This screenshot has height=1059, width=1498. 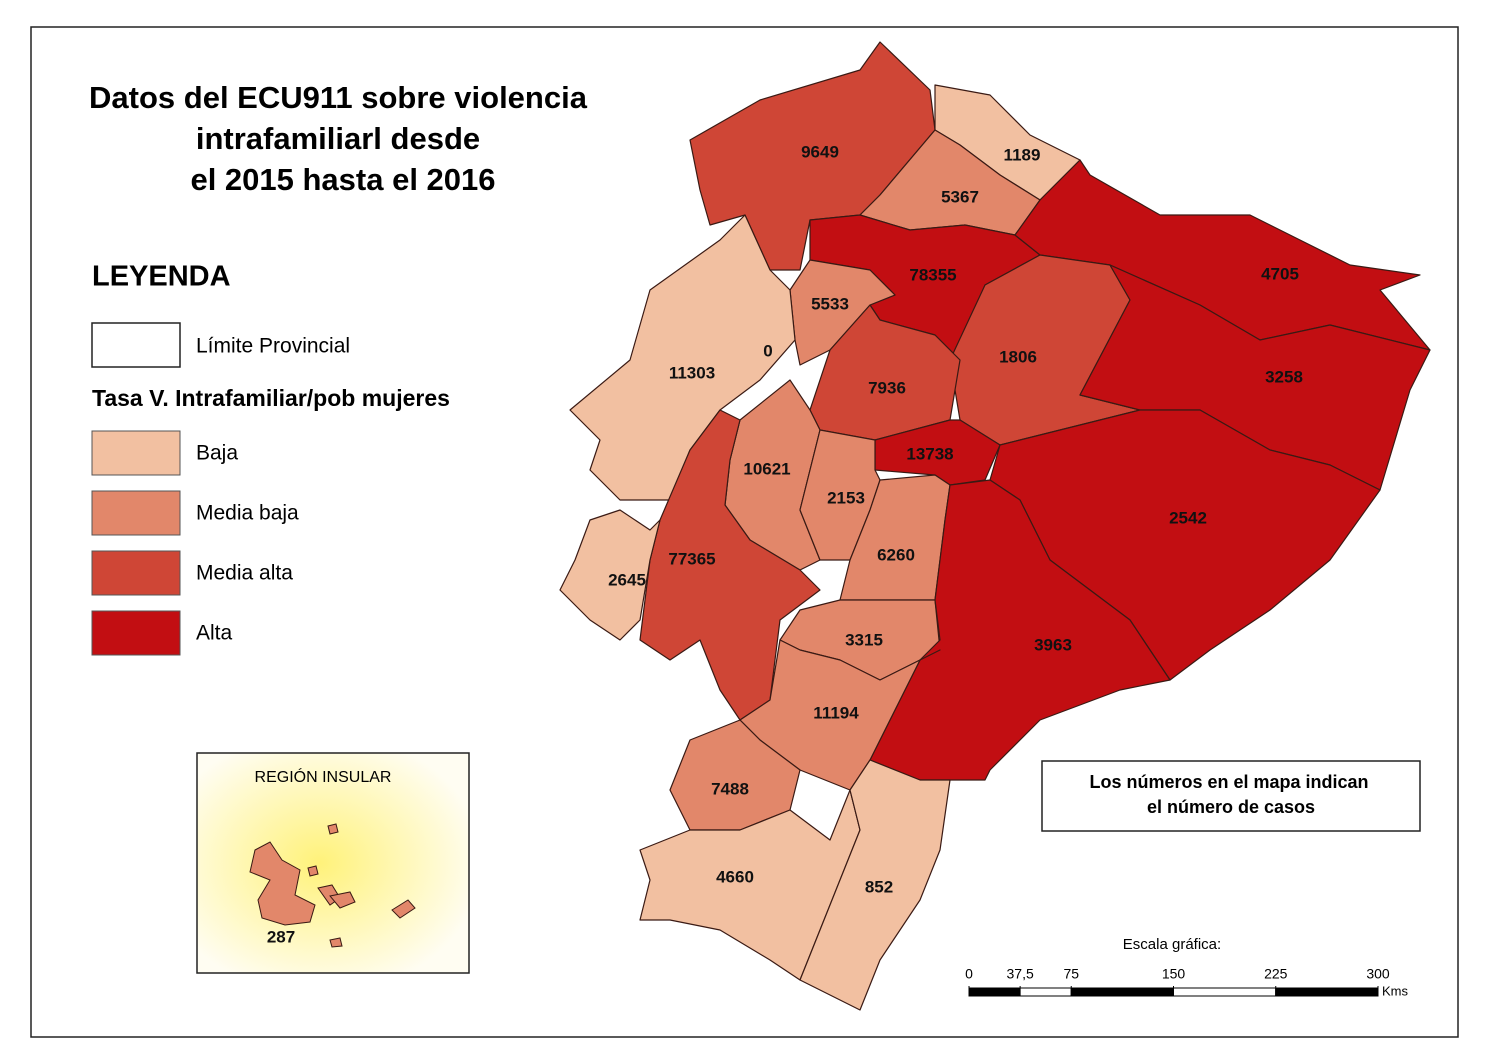 I want to click on scale-tick-label: 300, so click(x=1378, y=974).